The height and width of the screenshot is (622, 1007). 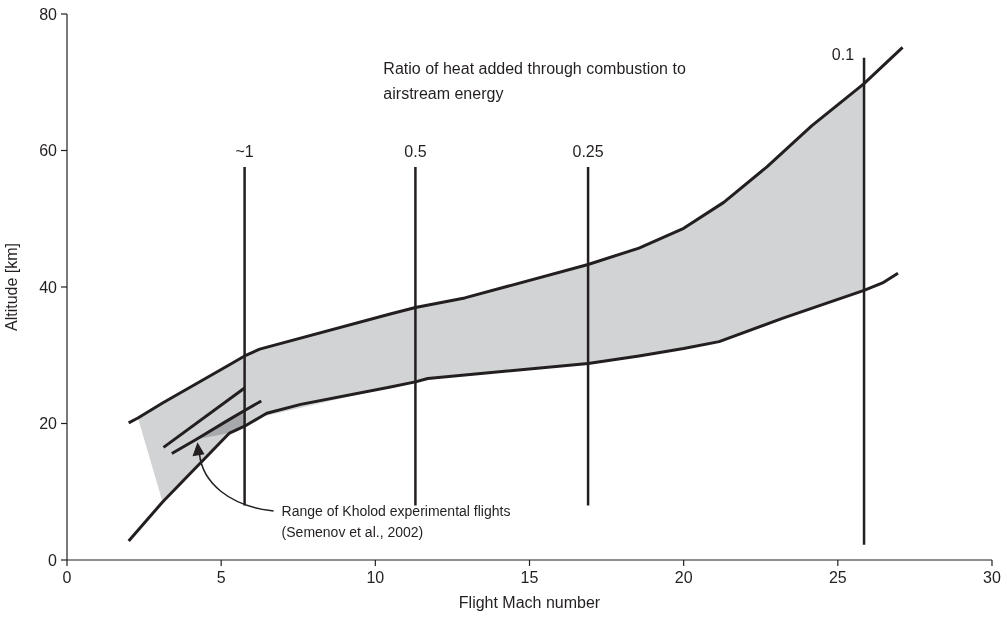 I want to click on x-tick-label: 5, so click(x=221, y=577).